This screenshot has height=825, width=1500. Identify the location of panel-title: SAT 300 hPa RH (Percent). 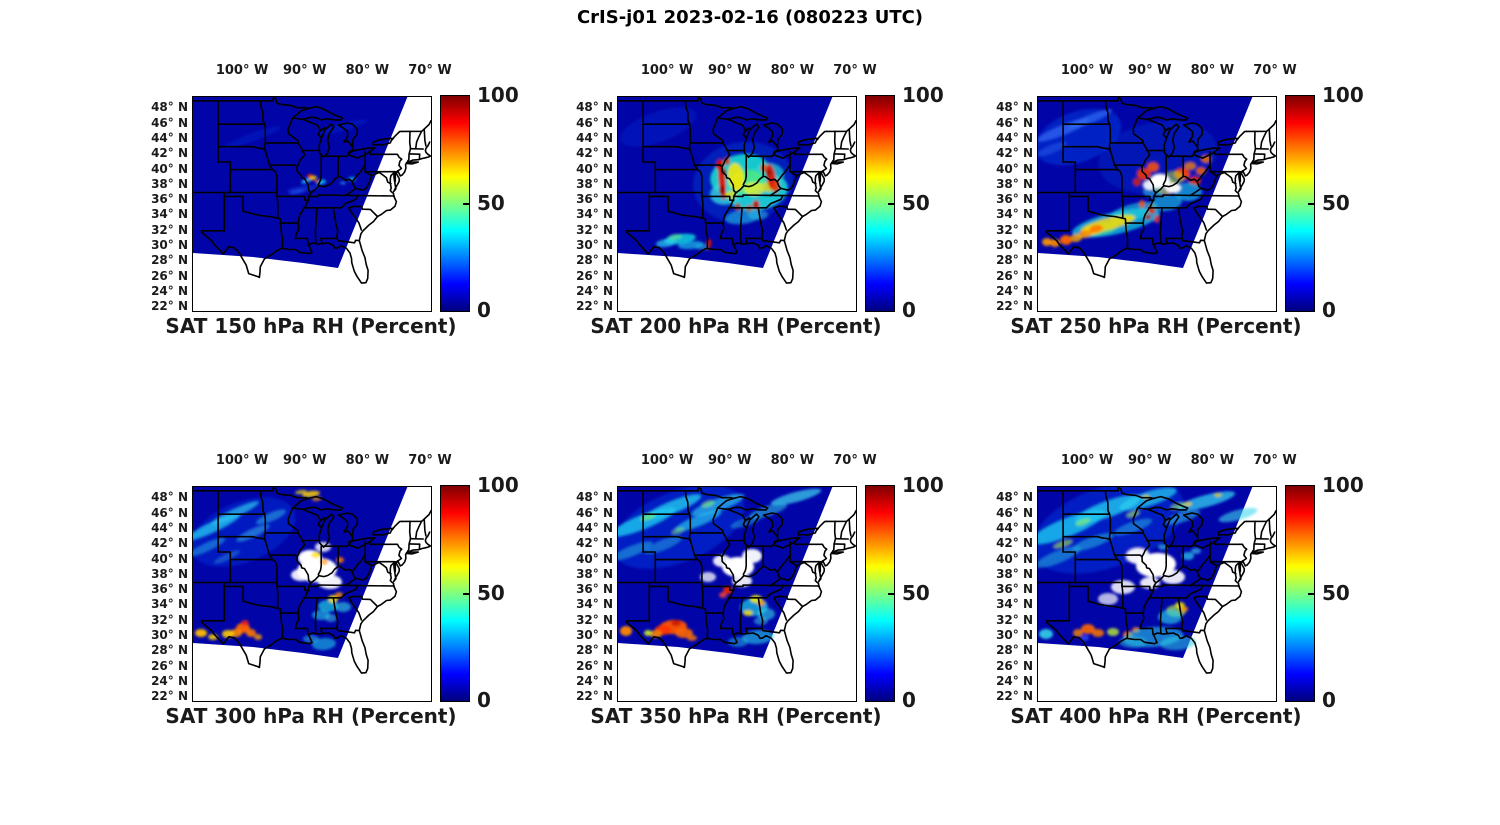
(311, 716).